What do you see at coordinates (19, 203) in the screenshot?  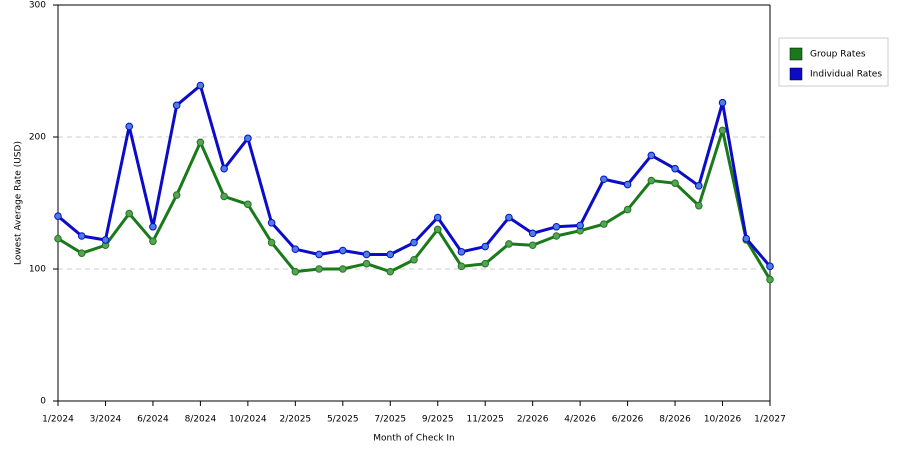 I see `y-axis-label: Lowest Average Rate (USD)` at bounding box center [19, 203].